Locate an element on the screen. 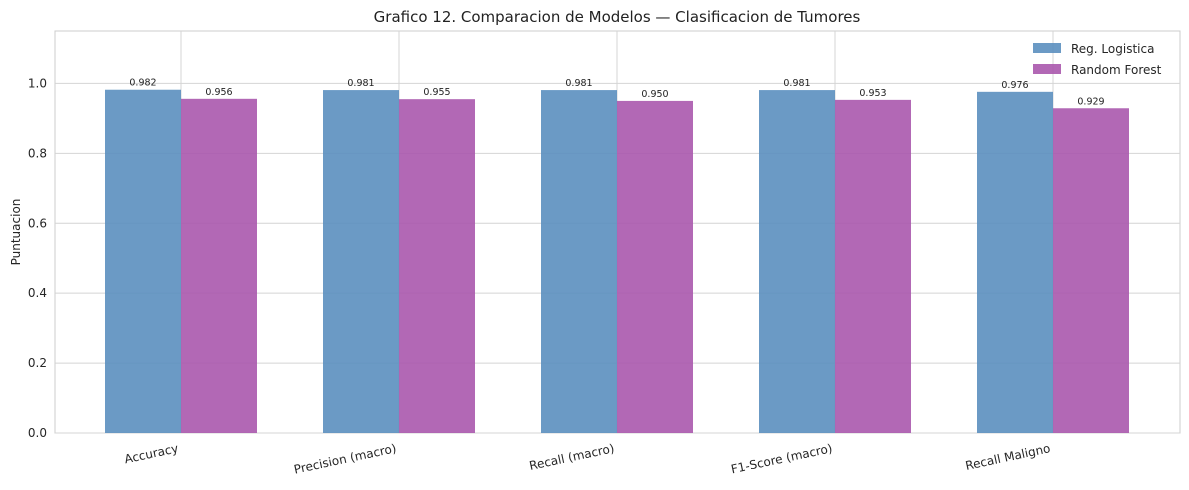 The height and width of the screenshot is (490, 1189). data-label-reg-logistica-f1-score-macro: 0.981 is located at coordinates (796, 83).